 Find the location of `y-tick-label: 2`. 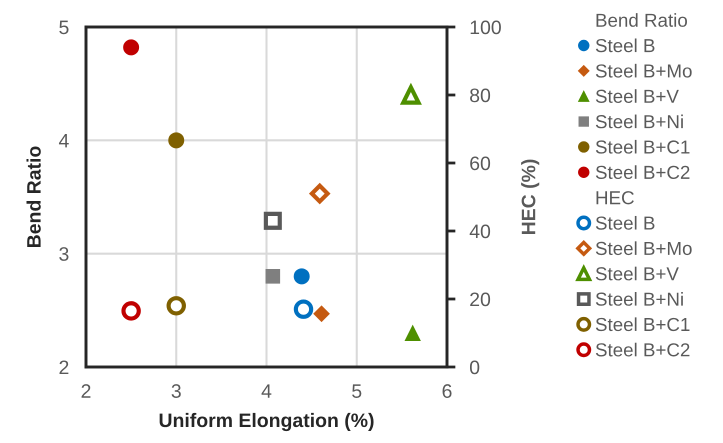

y-tick-label: 2 is located at coordinates (64, 367).